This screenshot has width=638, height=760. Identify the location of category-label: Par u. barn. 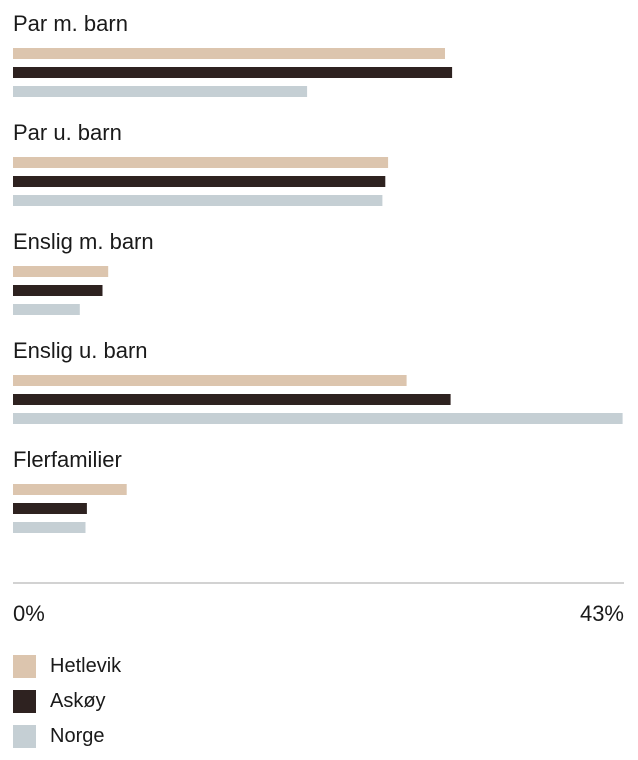
(67, 132).